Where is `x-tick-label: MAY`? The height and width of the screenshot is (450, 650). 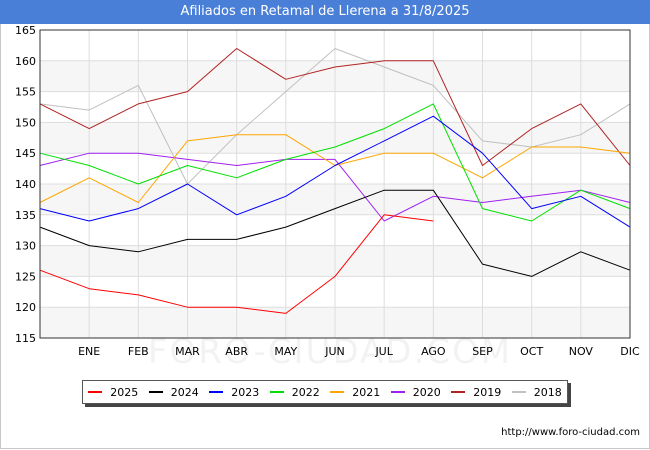
x-tick-label: MAY is located at coordinates (285, 351).